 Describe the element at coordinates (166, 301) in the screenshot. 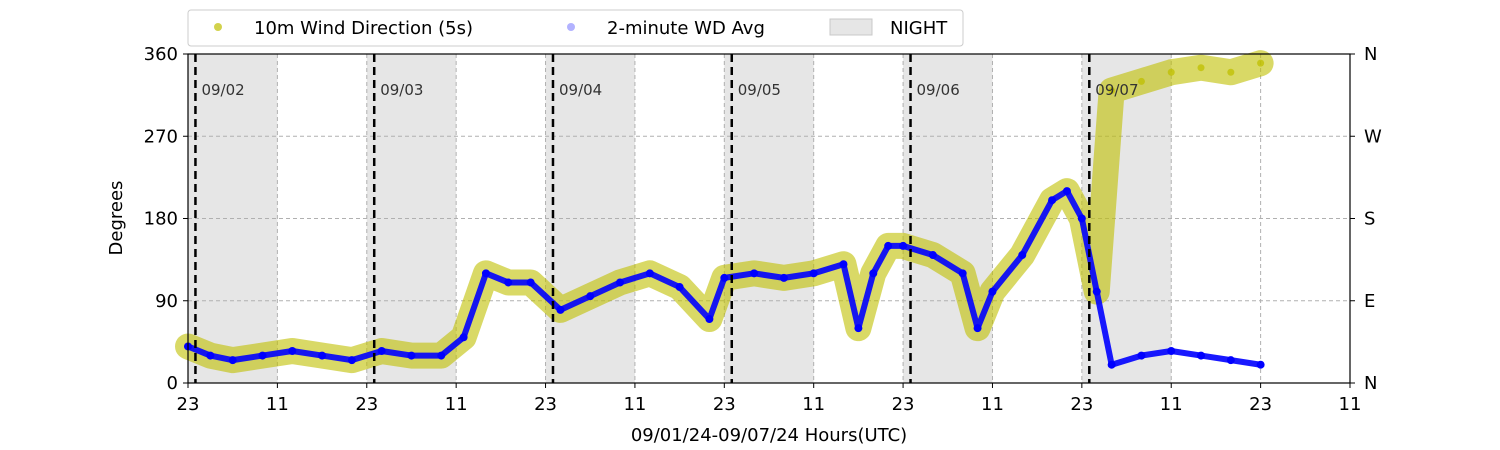

I see `y-tick-label: 90` at that location.